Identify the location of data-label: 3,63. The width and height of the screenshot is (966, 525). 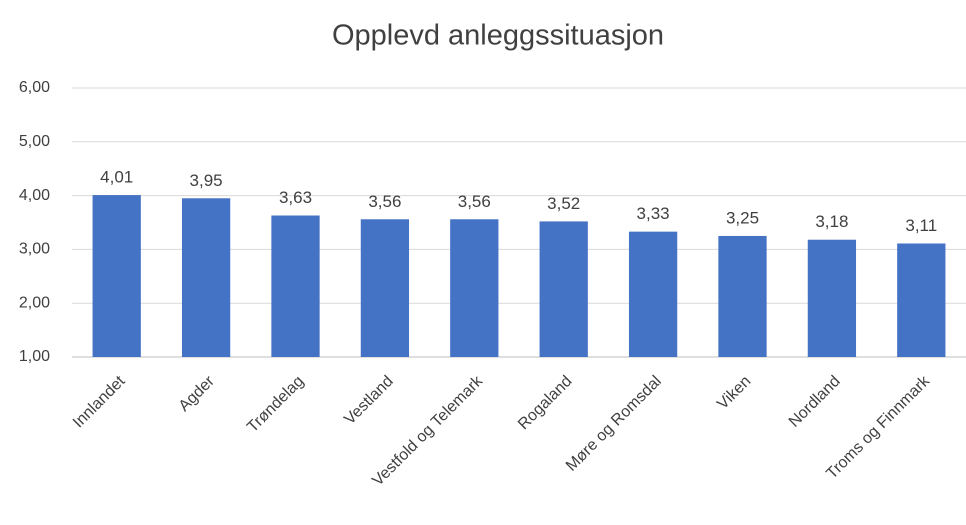
(295, 197).